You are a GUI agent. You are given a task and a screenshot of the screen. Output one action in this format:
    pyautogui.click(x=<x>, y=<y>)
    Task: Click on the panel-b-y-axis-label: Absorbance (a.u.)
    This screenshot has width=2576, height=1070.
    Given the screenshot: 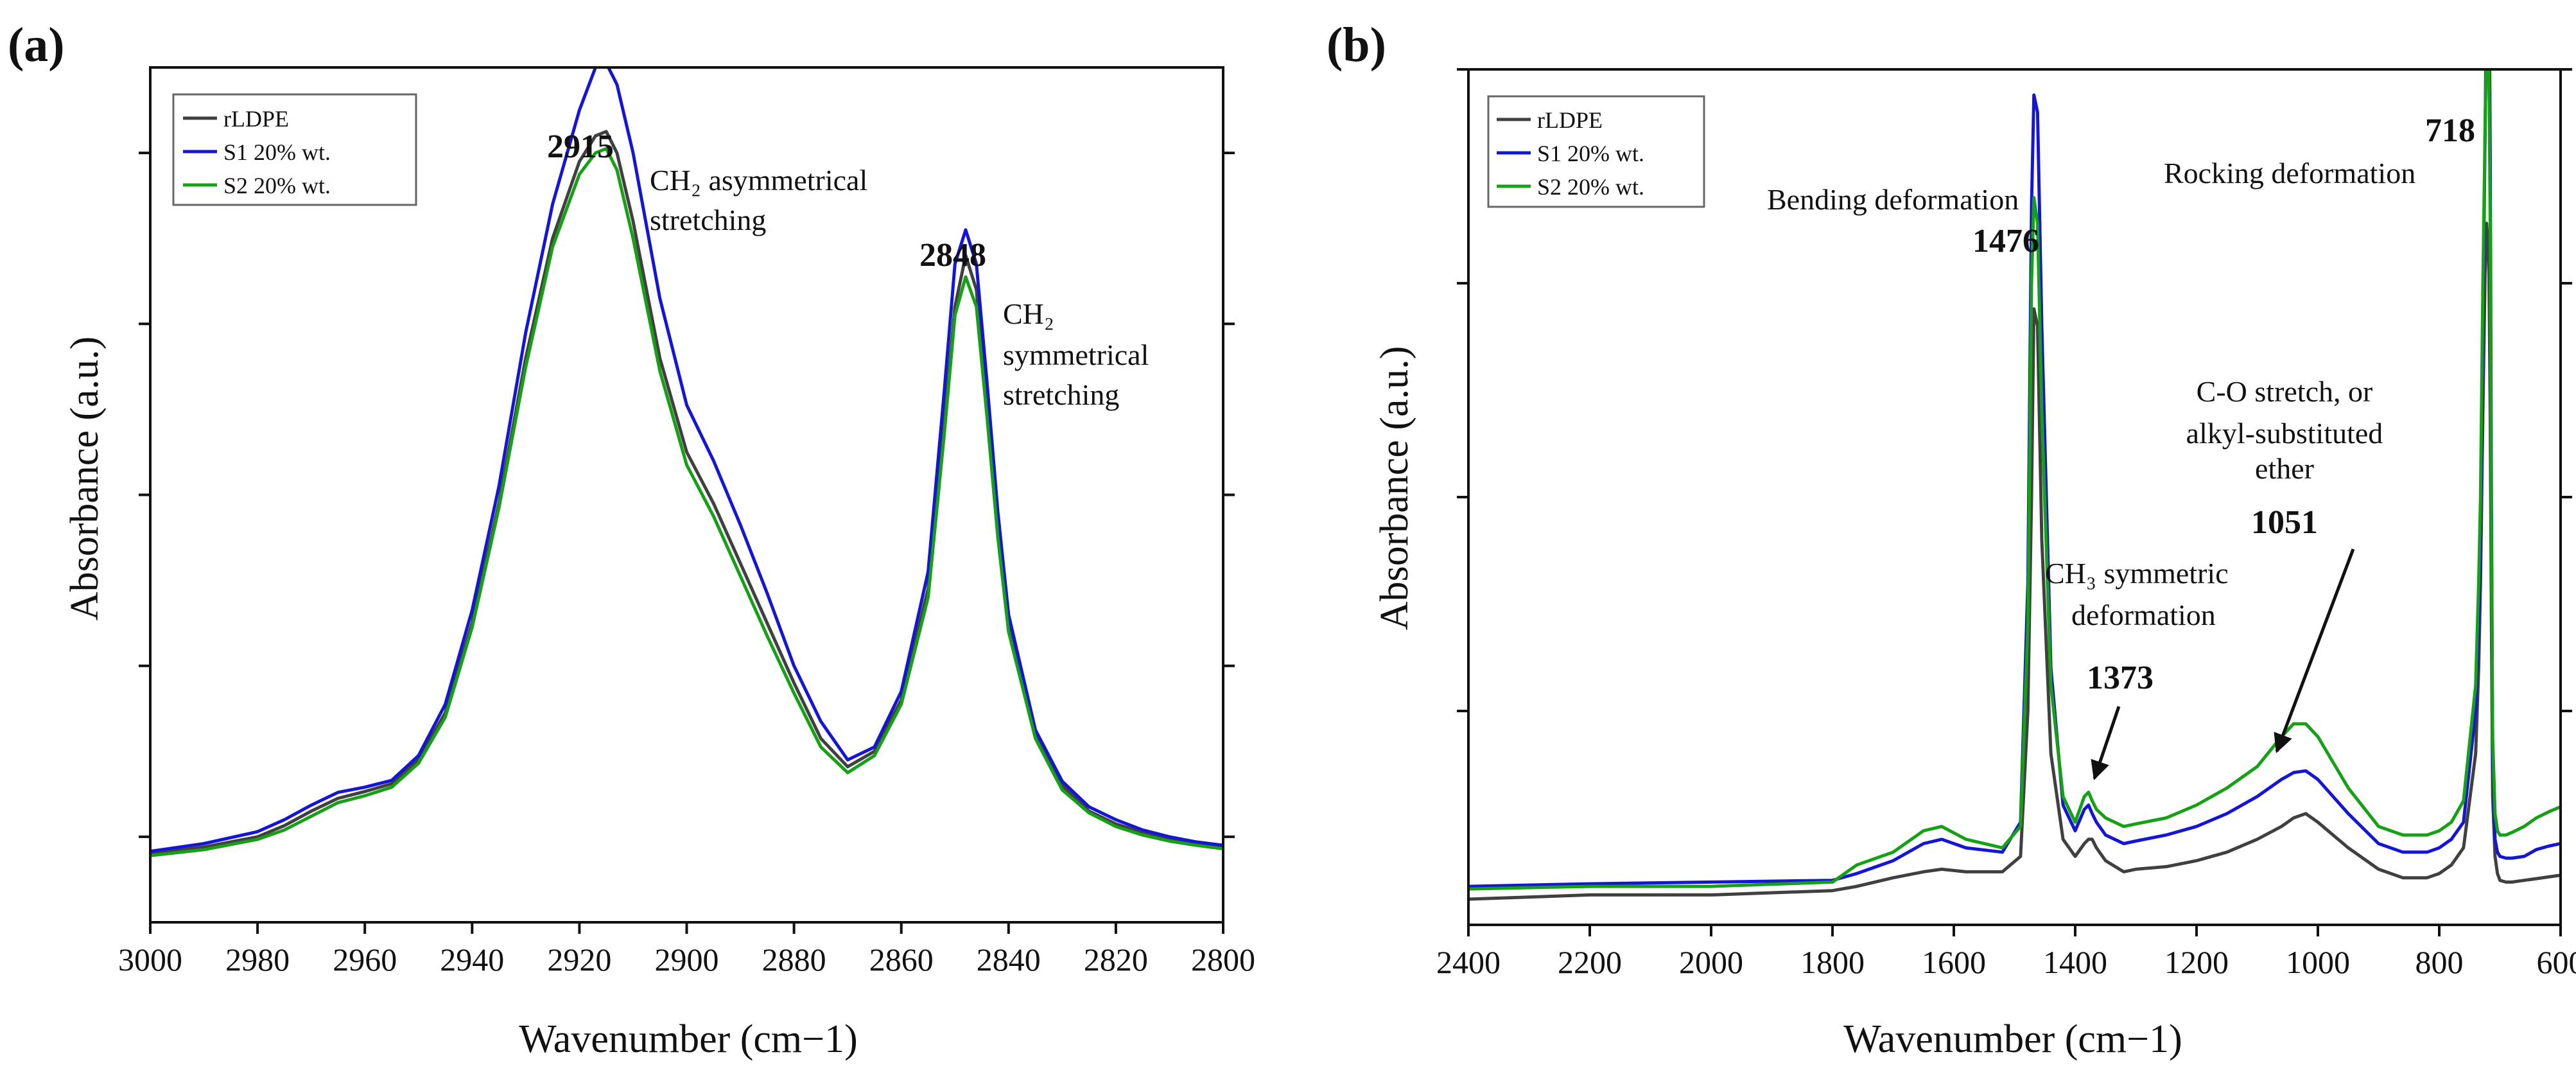 What is the action you would take?
    pyautogui.click(x=1394, y=488)
    